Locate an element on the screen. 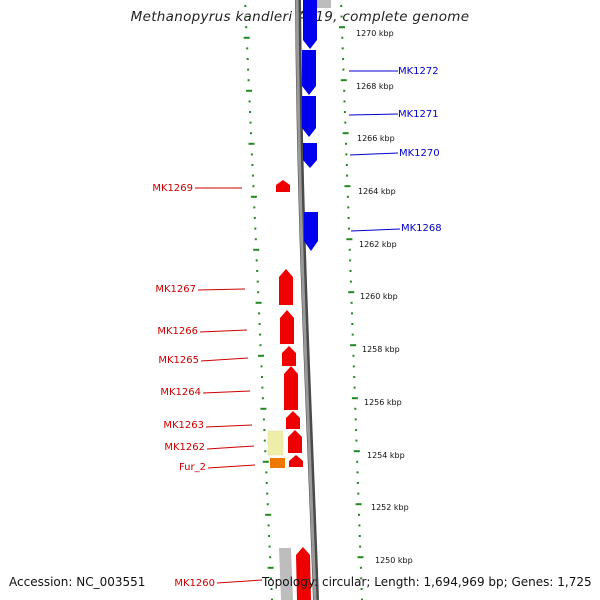 This screenshot has width=600, height=600. reverse-label-leaders is located at coordinates (229, 385).